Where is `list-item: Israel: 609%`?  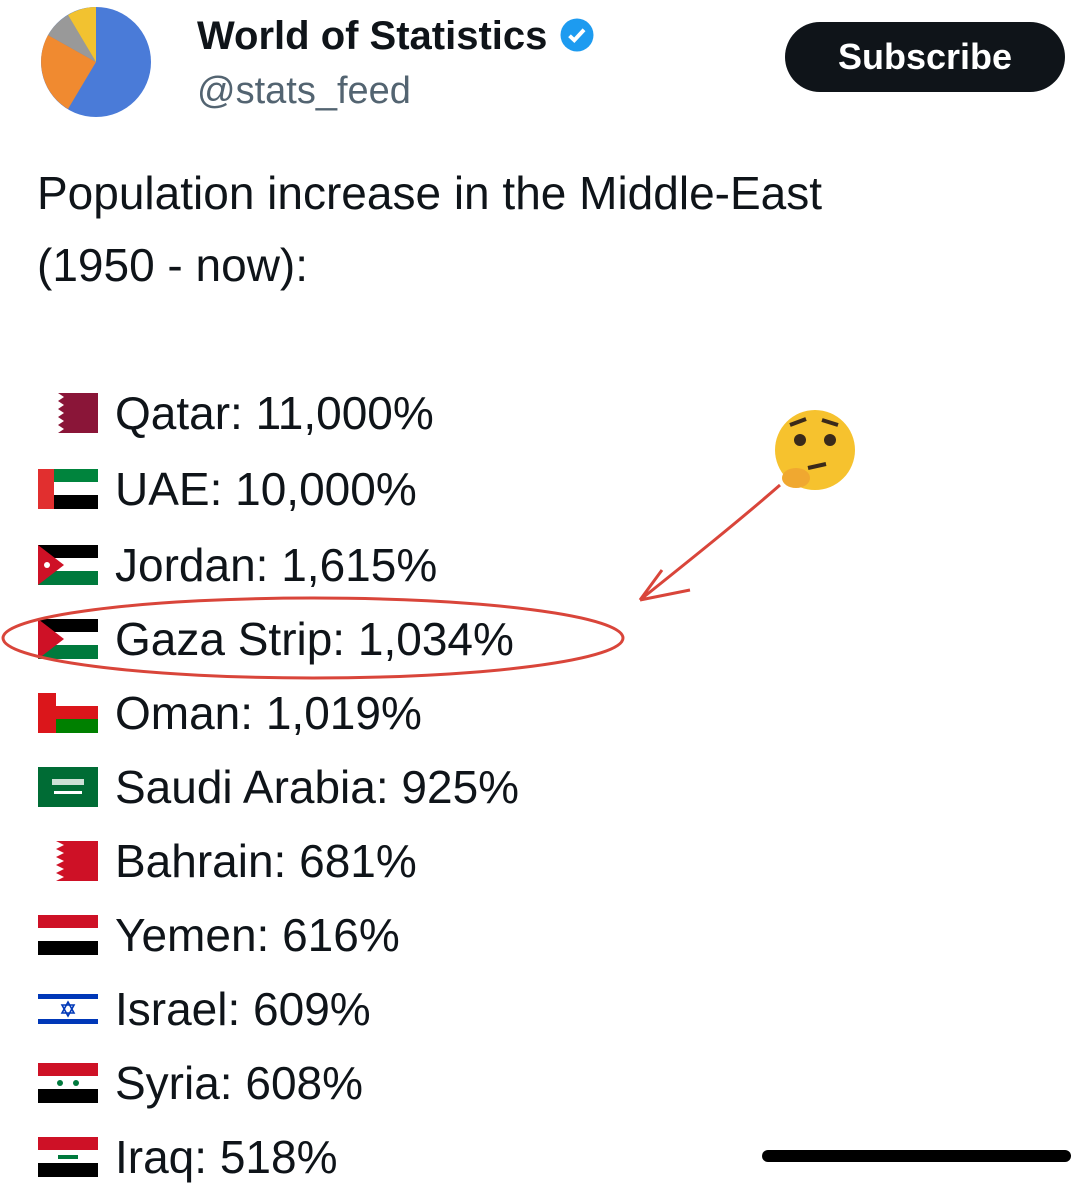 list-item: Israel: 609% is located at coordinates (204, 1009).